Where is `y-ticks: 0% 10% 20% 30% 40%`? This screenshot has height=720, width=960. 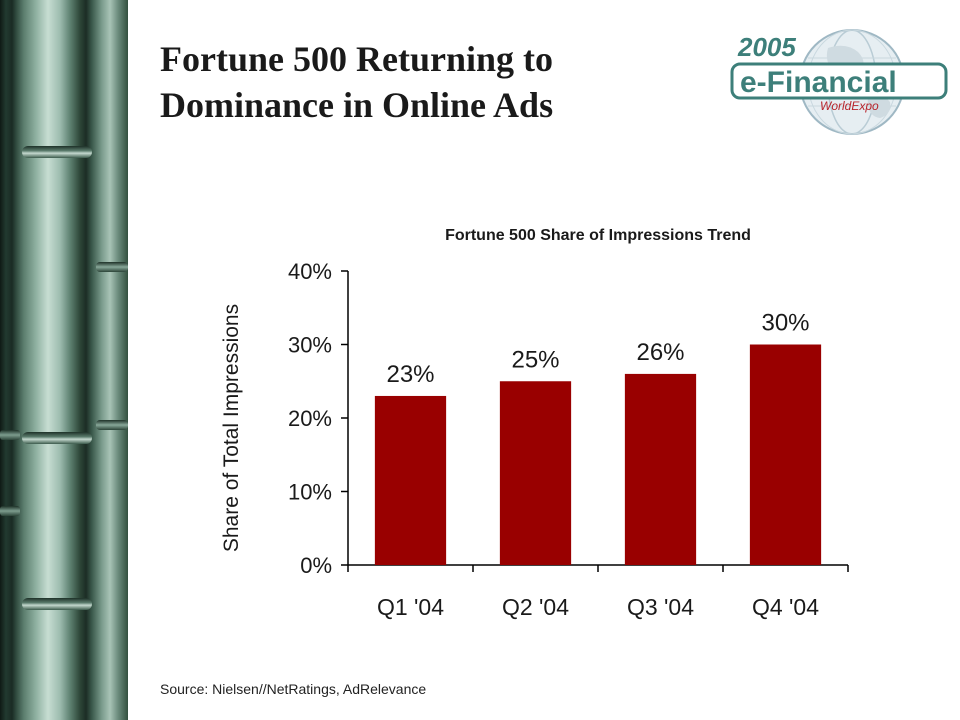 y-ticks: 0% 10% 20% 30% 40% is located at coordinates (318, 418).